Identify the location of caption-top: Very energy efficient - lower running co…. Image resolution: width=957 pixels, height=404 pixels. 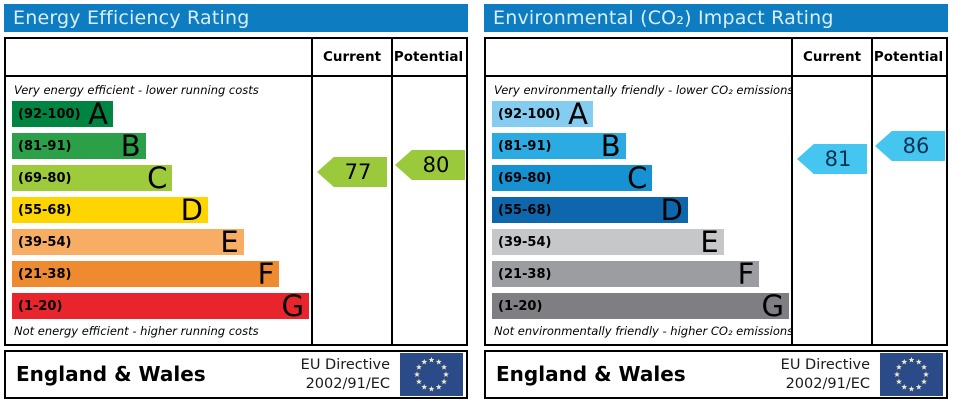
(136, 90).